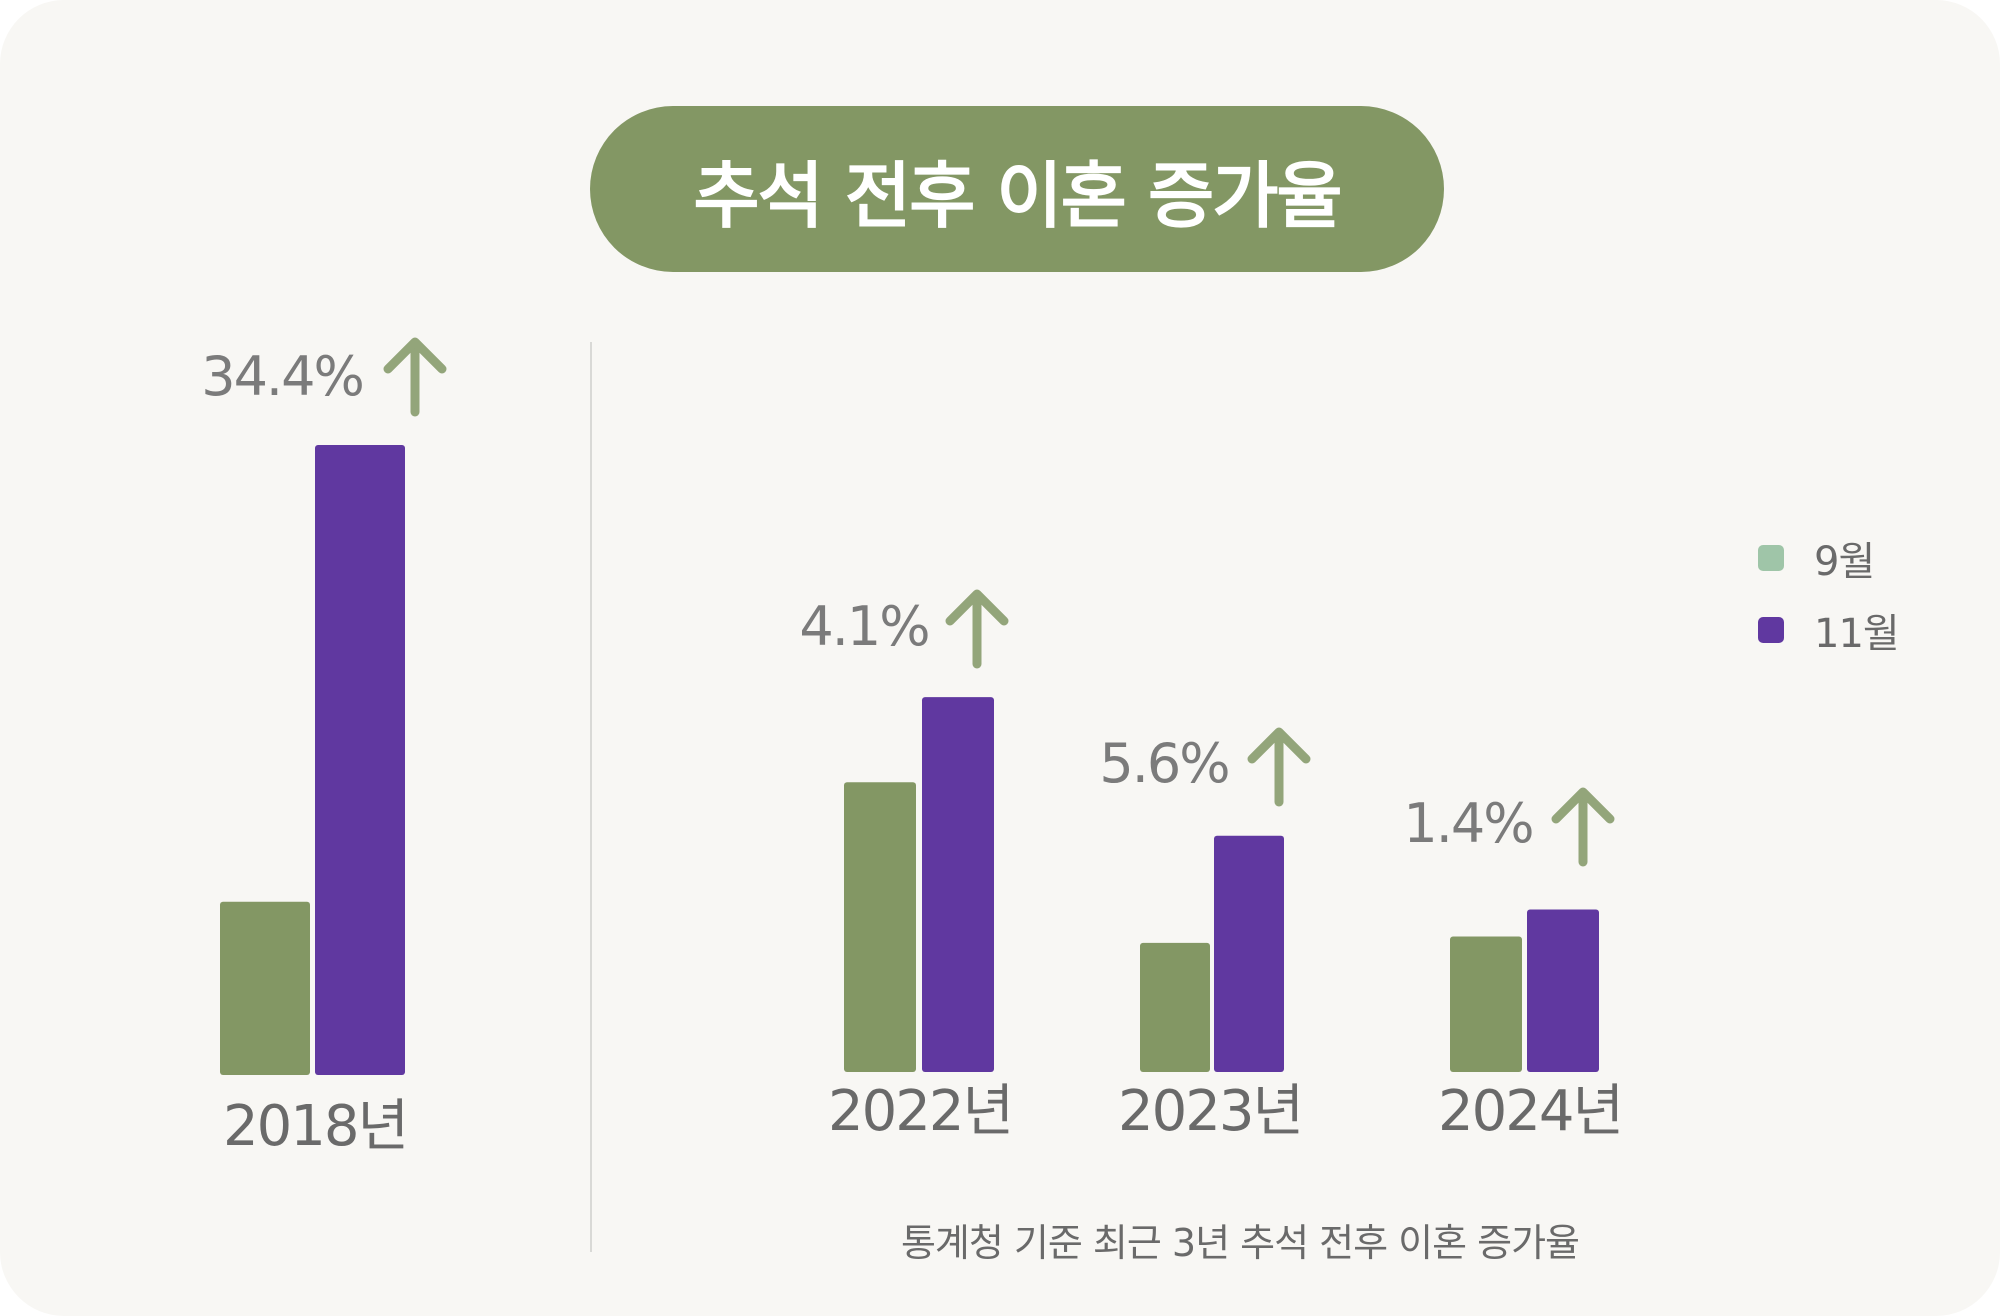 The width and height of the screenshot is (2000, 1316). What do you see at coordinates (1249, 953) in the screenshot?
I see `bar-november-2023년` at bounding box center [1249, 953].